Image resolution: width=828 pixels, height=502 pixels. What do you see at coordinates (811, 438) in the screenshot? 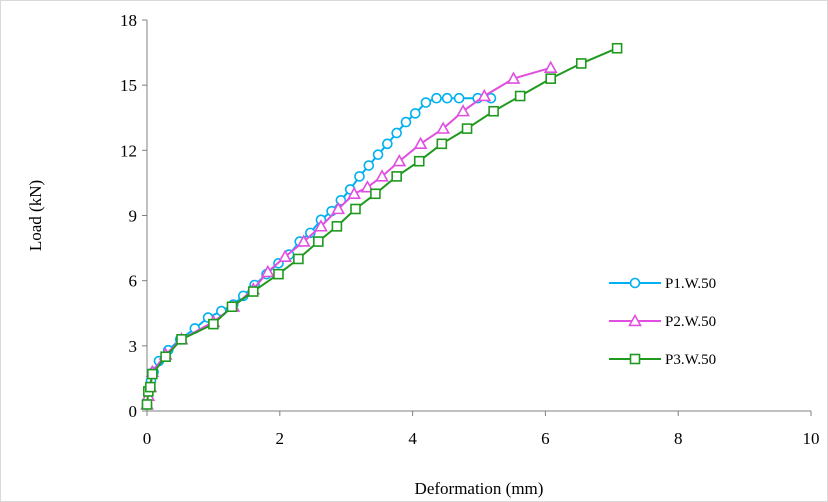
I see `x-tick-label: 10` at bounding box center [811, 438].